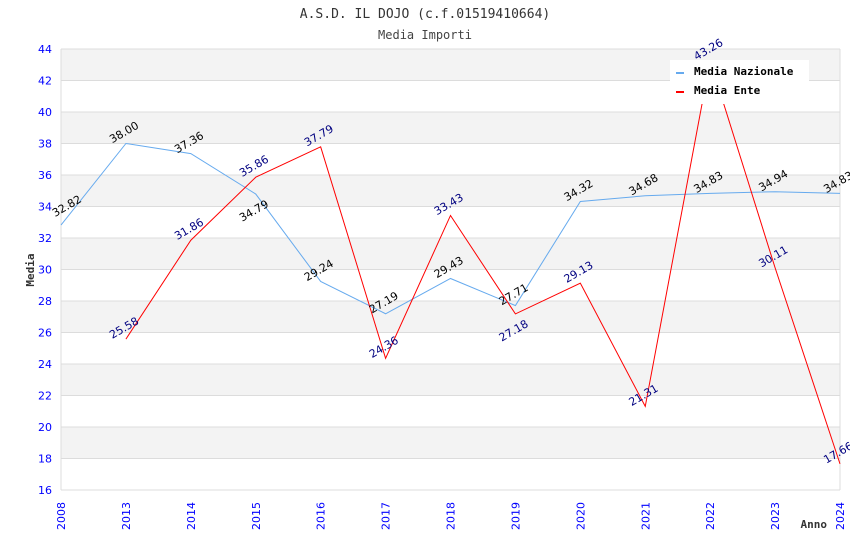  Describe the element at coordinates (840, 516) in the screenshot. I see `x-tick-label: 2024` at that location.